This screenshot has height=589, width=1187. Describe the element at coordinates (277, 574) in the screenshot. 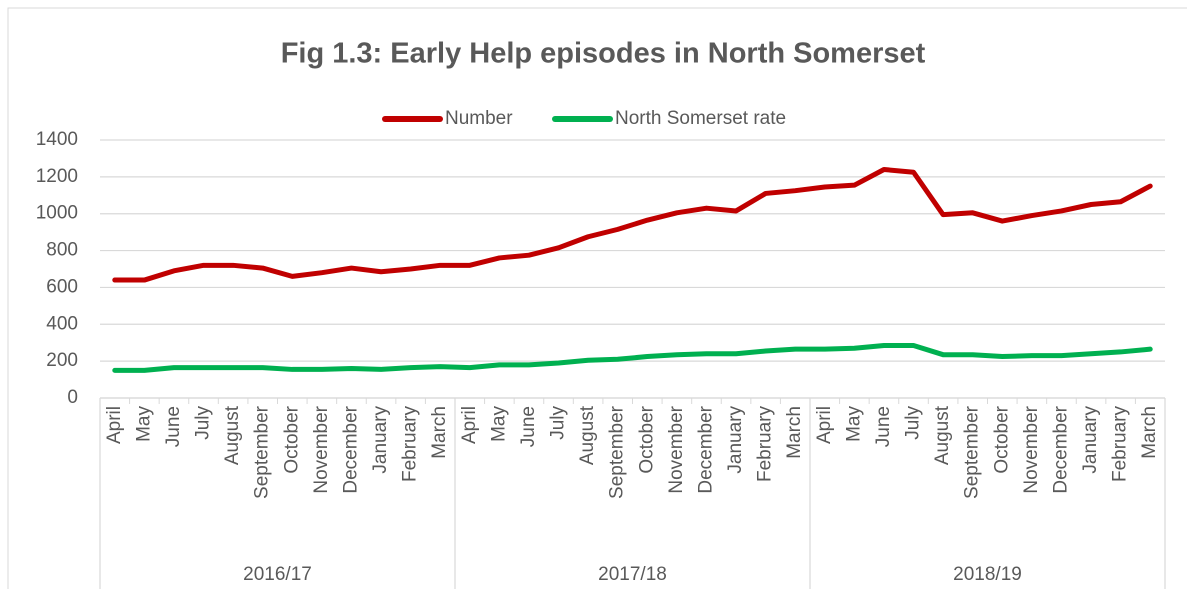

I see `group-label: 2016/17` at that location.